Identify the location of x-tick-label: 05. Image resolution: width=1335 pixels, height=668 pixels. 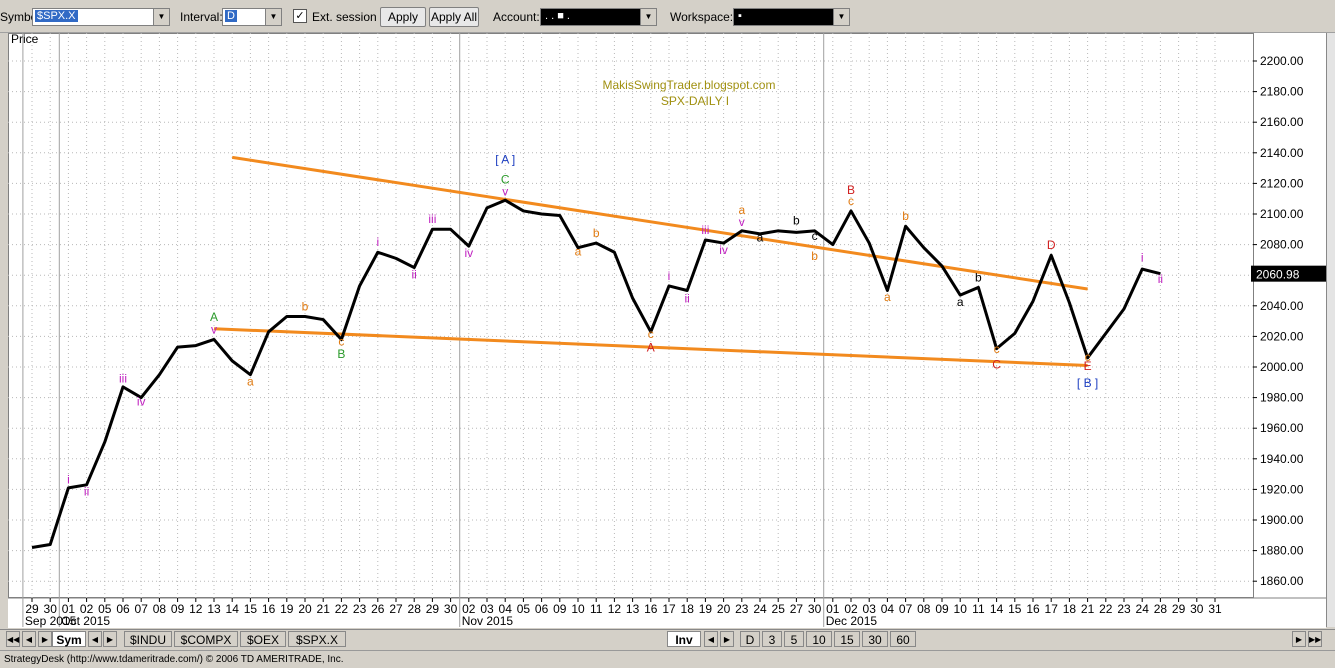
(105, 609).